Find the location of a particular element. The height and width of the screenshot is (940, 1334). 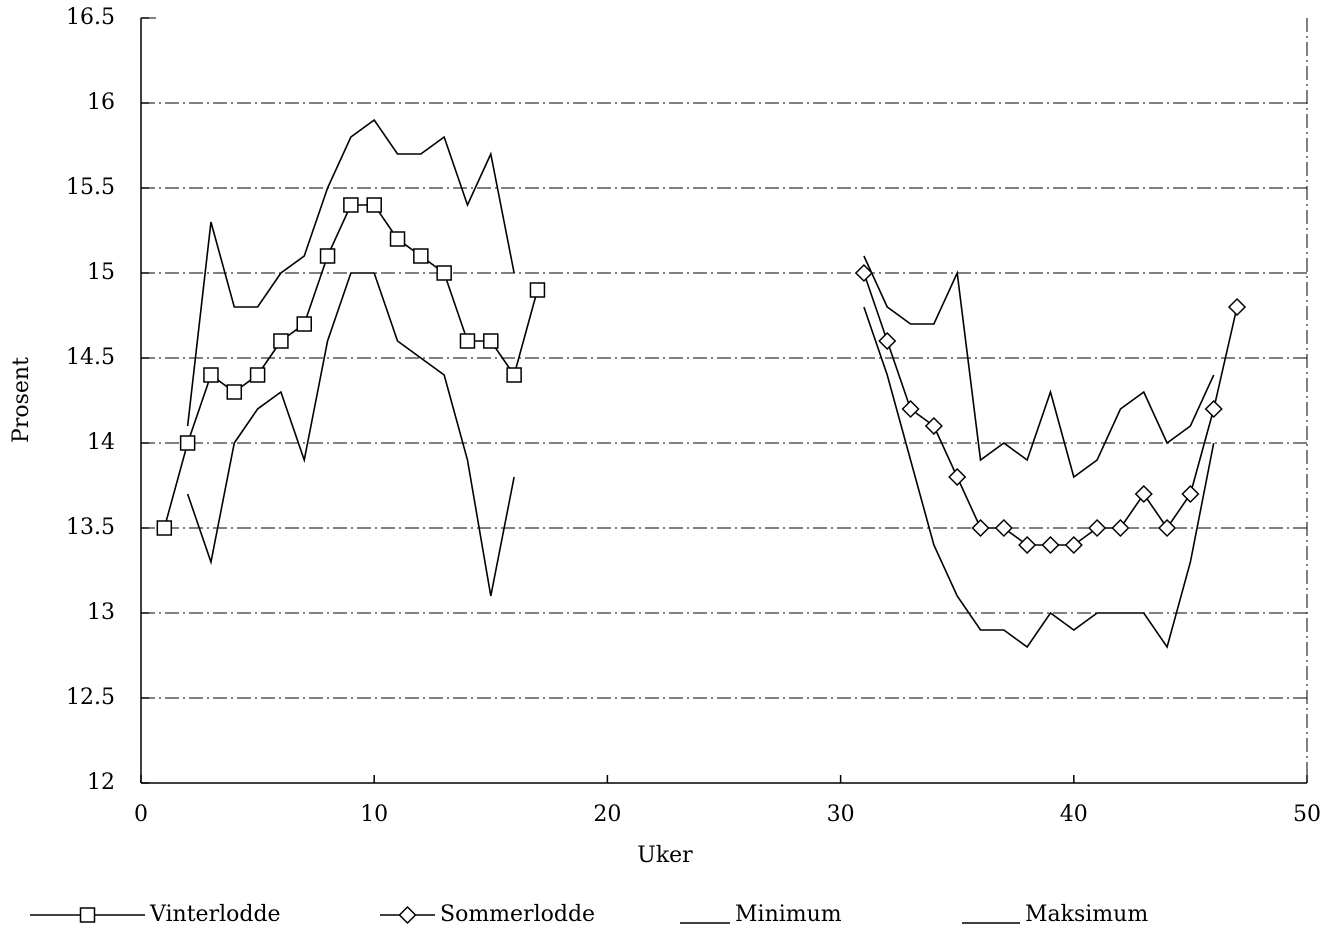

legend-label: Sommerlodde is located at coordinates (517, 914).